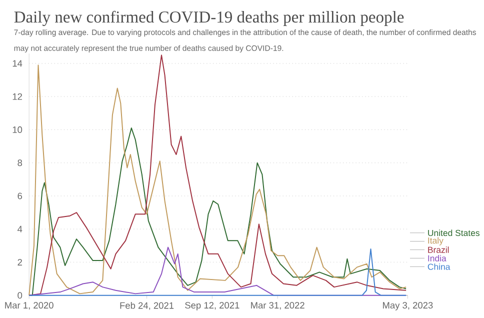  What do you see at coordinates (212, 306) in the screenshot?
I see `x-tick-label: Sep 12, 2021` at bounding box center [212, 306].